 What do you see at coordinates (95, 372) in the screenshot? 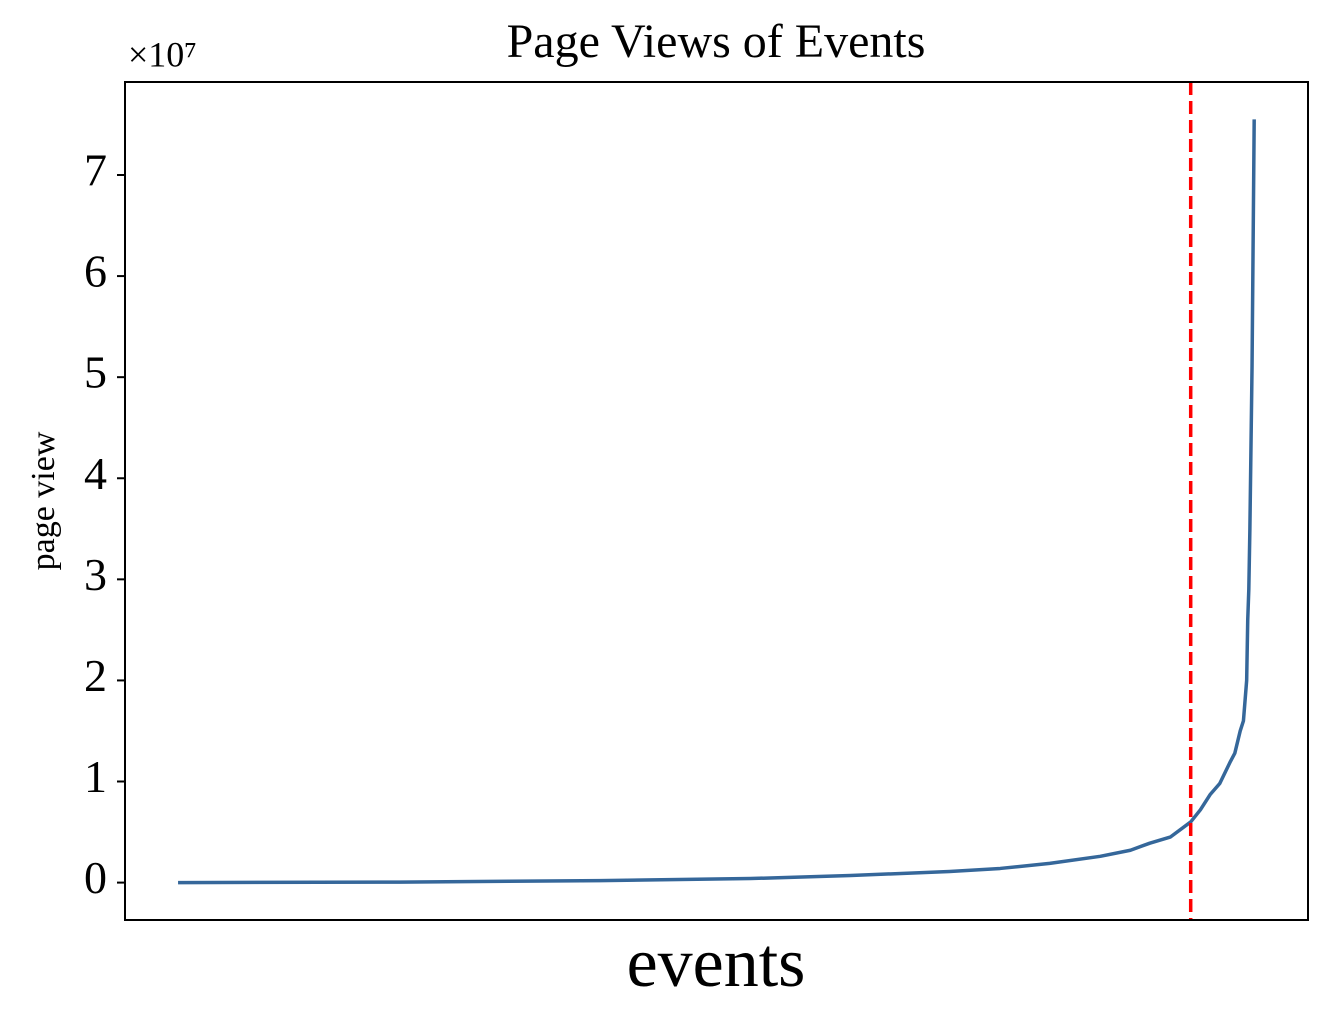
I see `y-tick-label: 5` at bounding box center [95, 372].